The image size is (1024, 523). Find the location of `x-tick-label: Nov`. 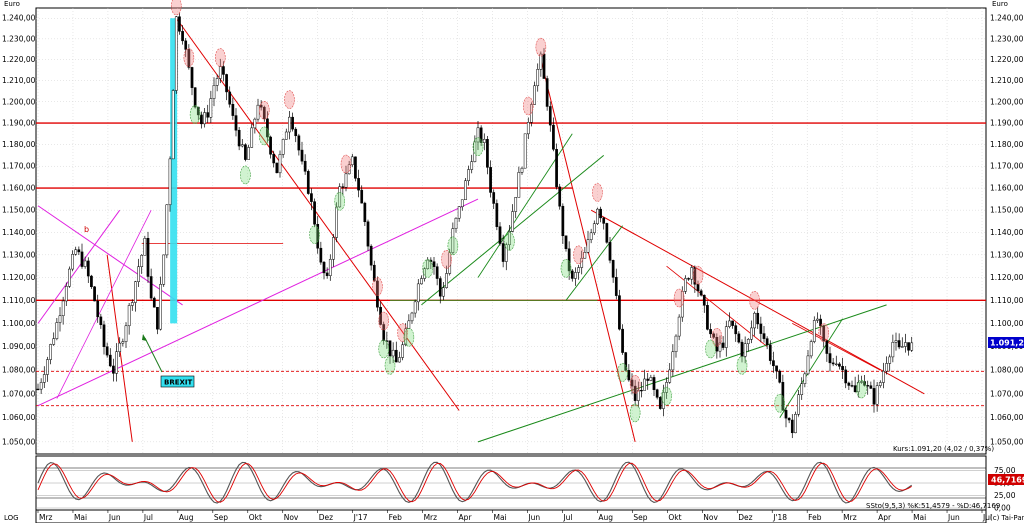

x-tick-label: Nov is located at coordinates (710, 517).